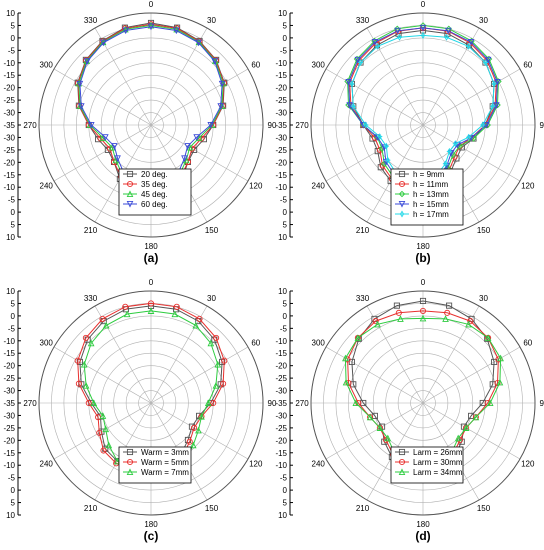 The width and height of the screenshot is (544, 550). I want to click on marker-diamond, so click(487, 125).